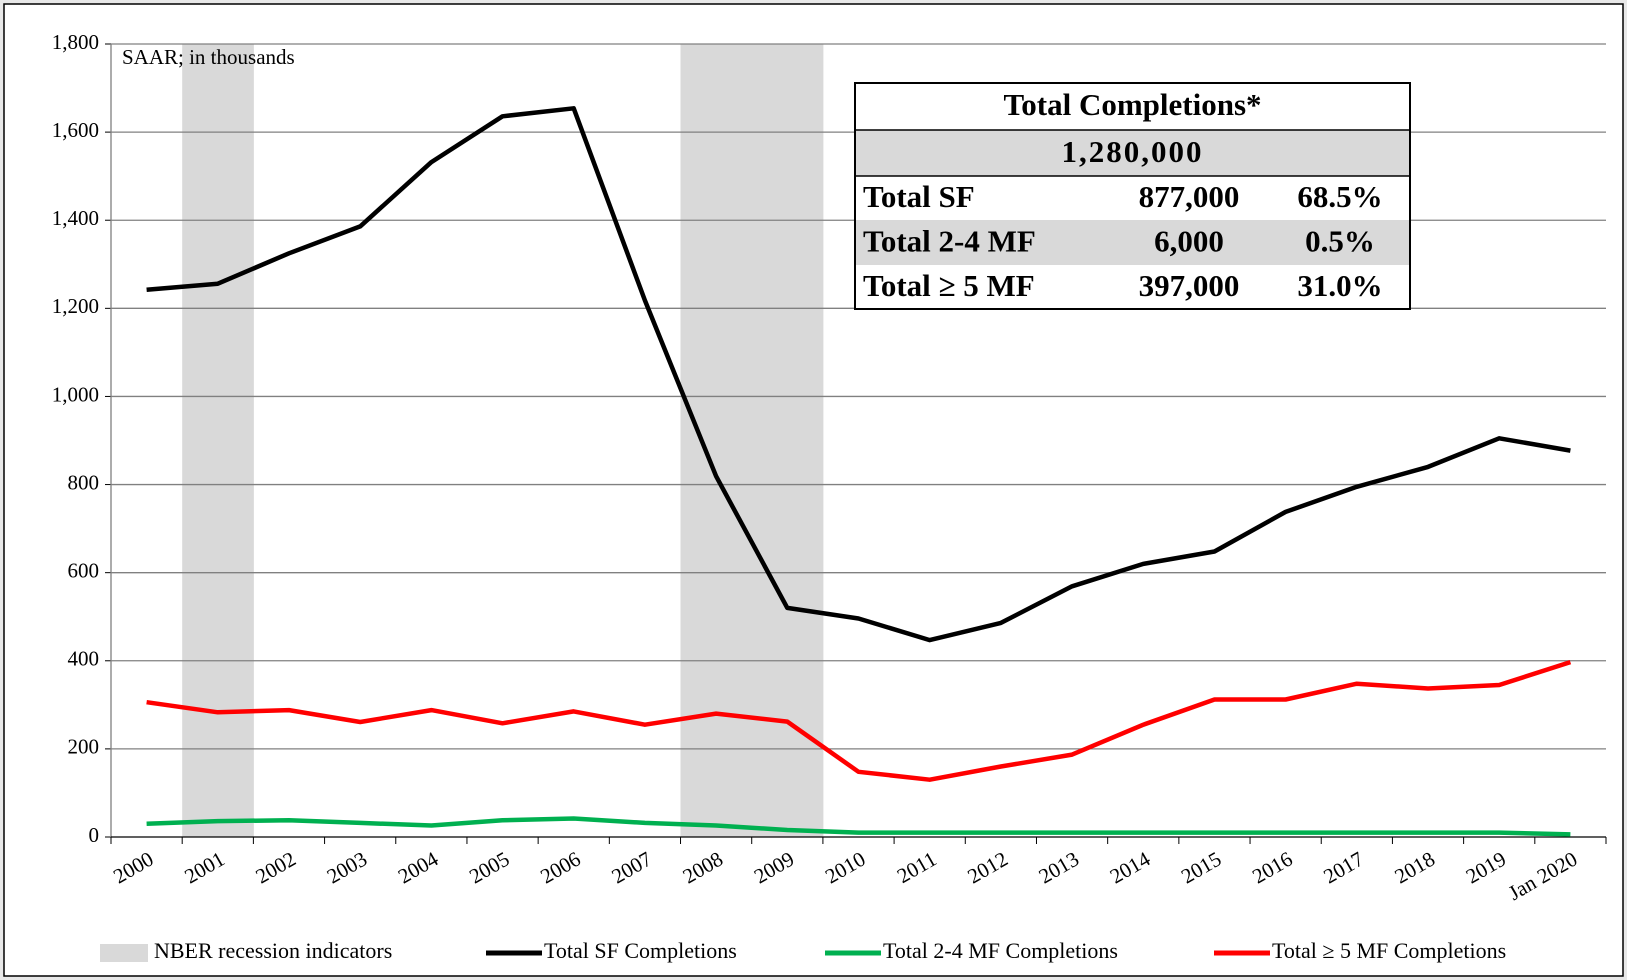 The height and width of the screenshot is (980, 1627). What do you see at coordinates (949, 285) in the screenshot?
I see `inset-row-label: Total ≥ 5 MF` at bounding box center [949, 285].